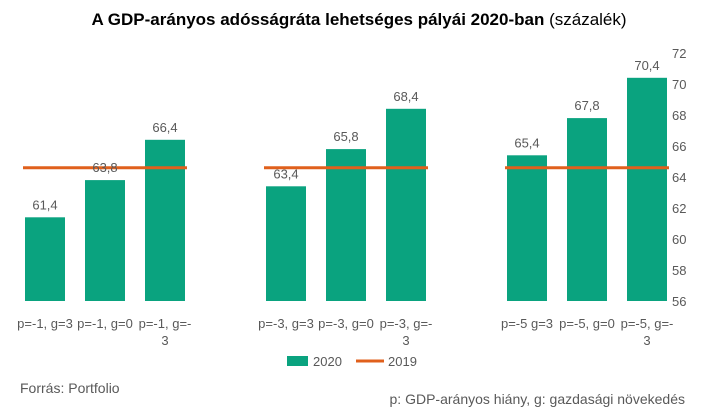 The image size is (718, 415). What do you see at coordinates (679, 208) in the screenshot?
I see `y-tick-label: 62` at bounding box center [679, 208].